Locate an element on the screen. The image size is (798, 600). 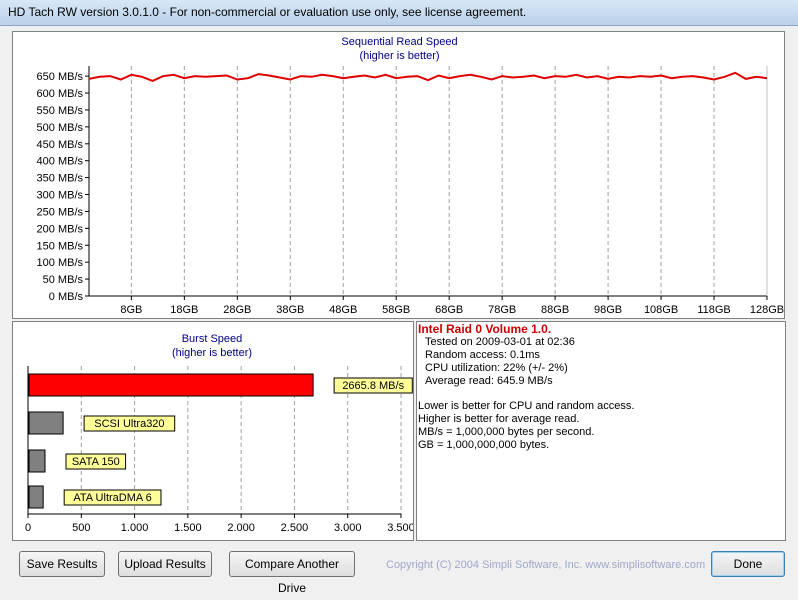
seq-y-tick-label: 500 MB/s is located at coordinates (60, 128).